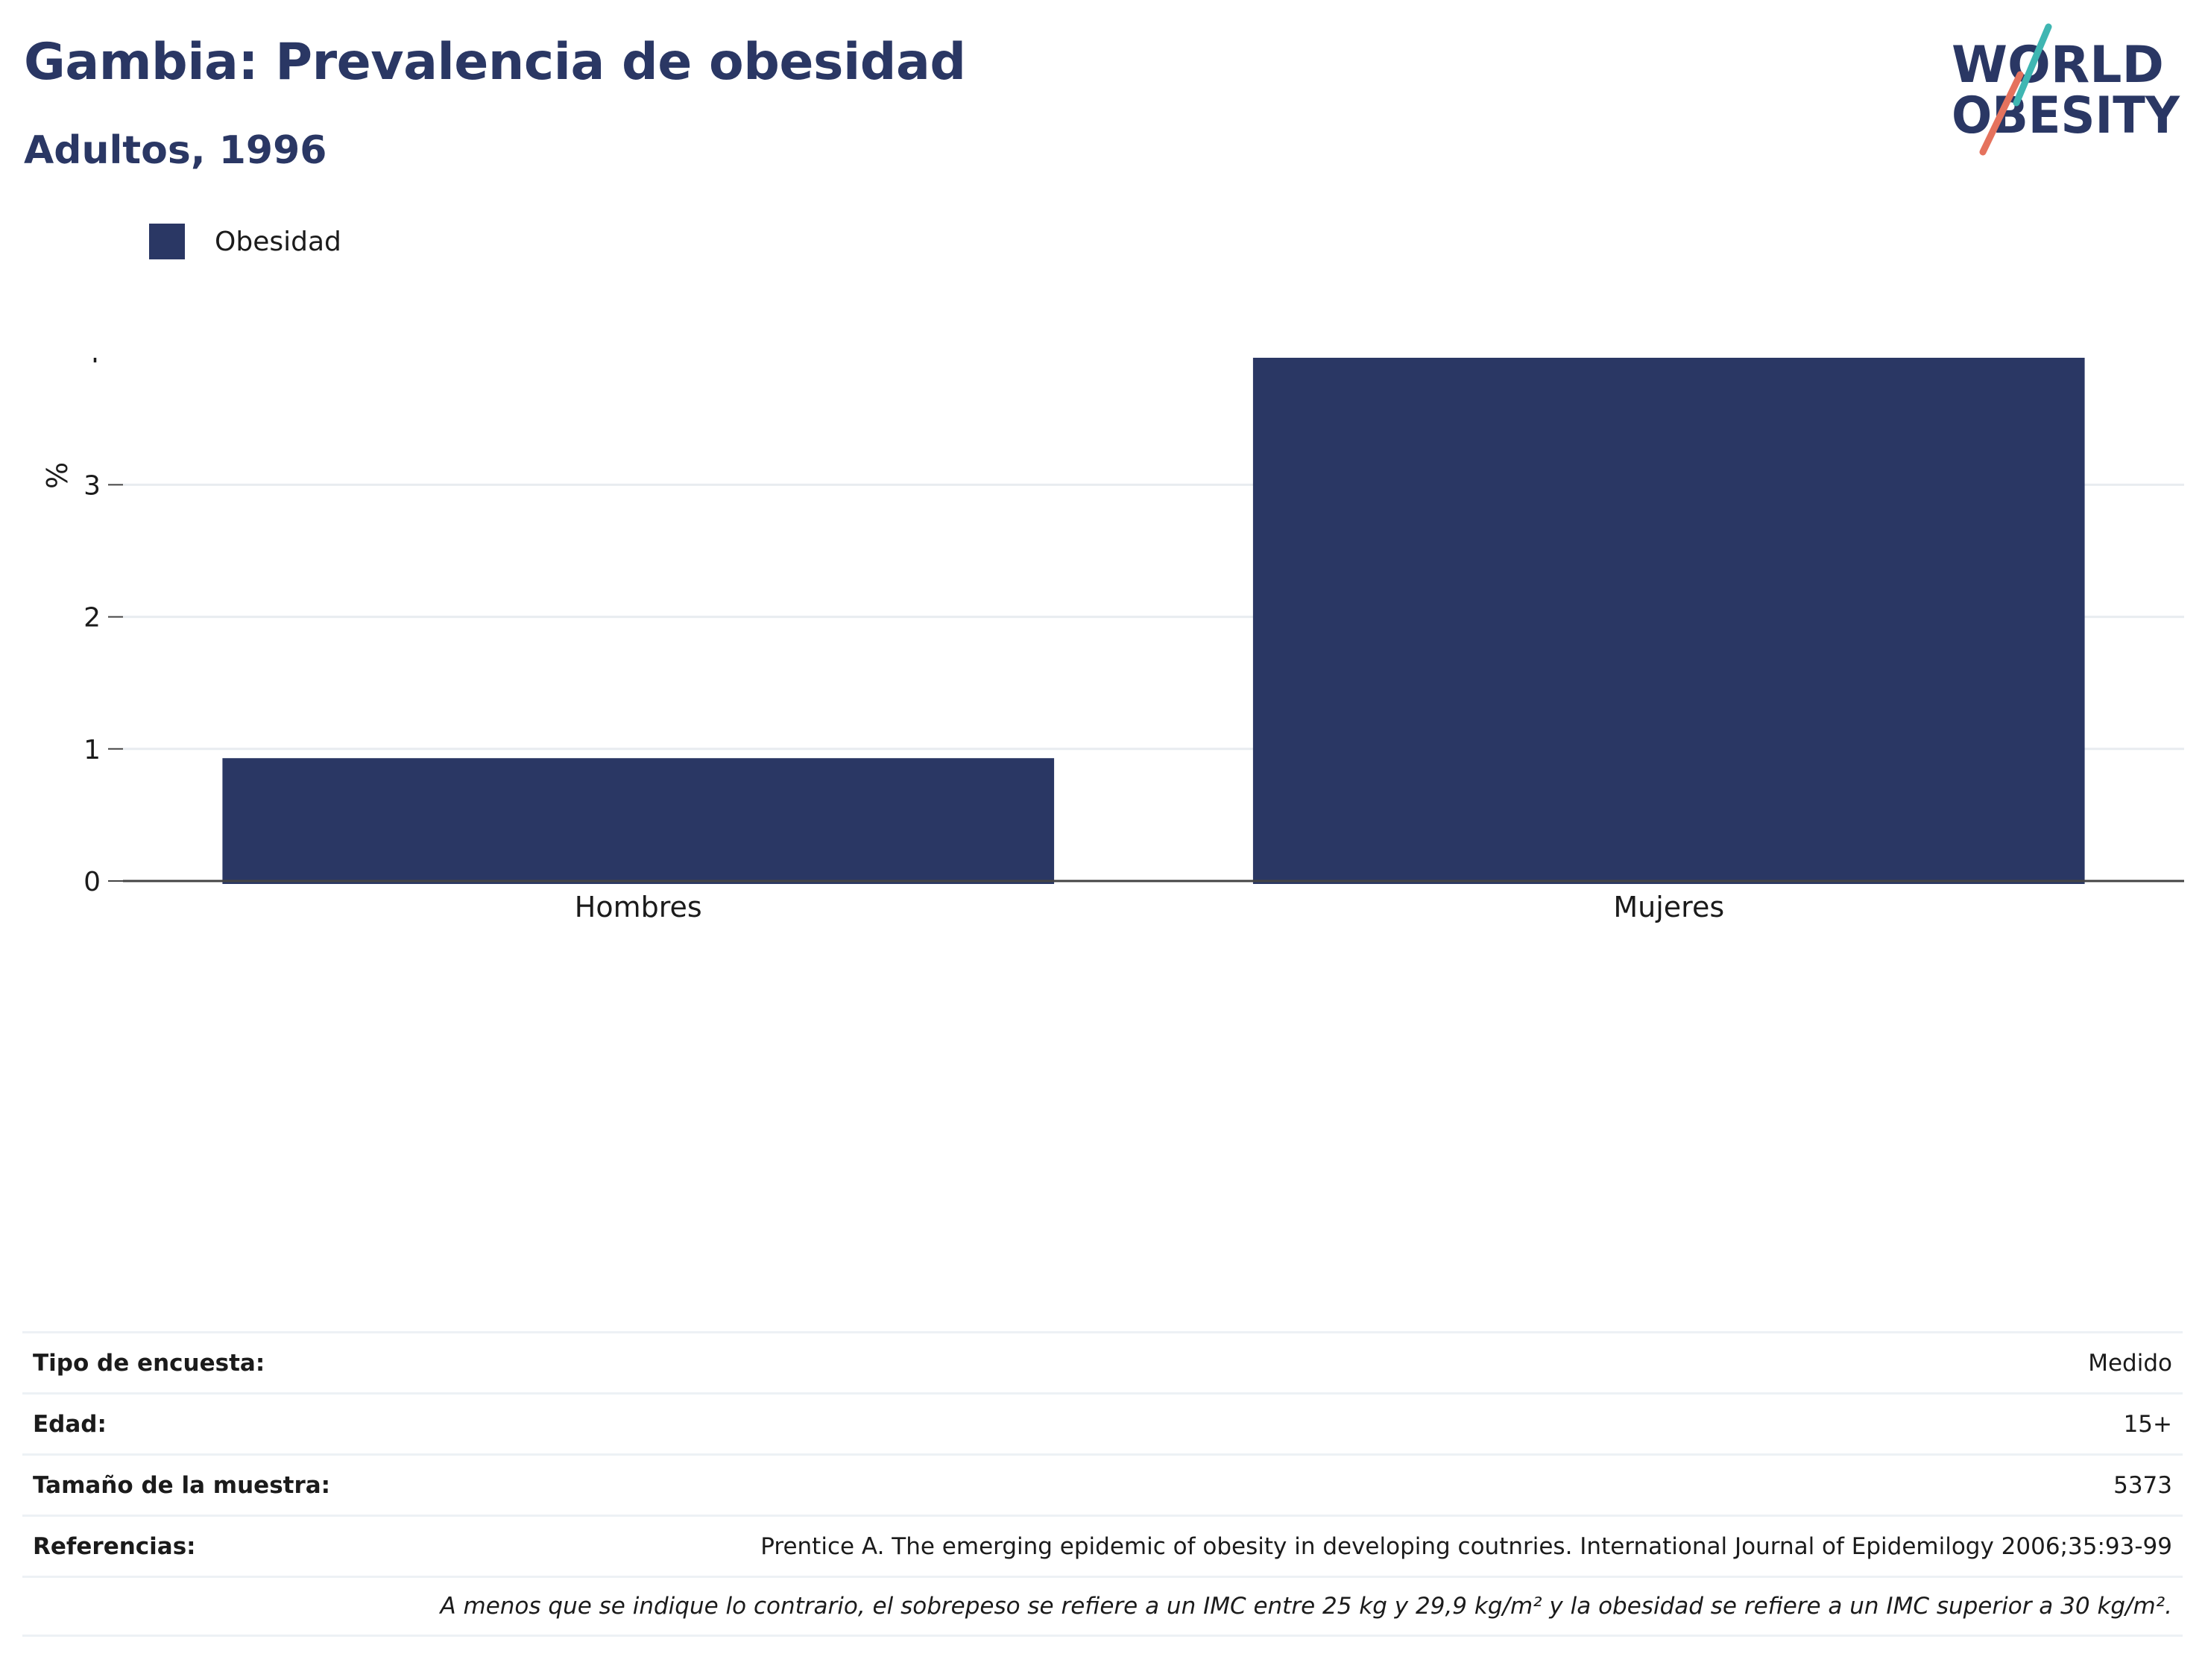 This screenshot has width=2205, height=1680. I want to click on y-axis-label: %, so click(56, 475).